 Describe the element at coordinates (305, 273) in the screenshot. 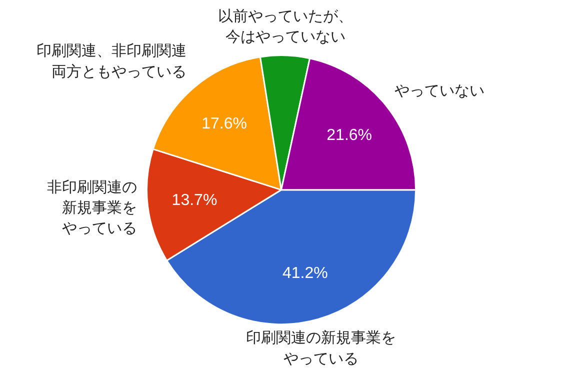

I see `data-label: 41.2%` at that location.